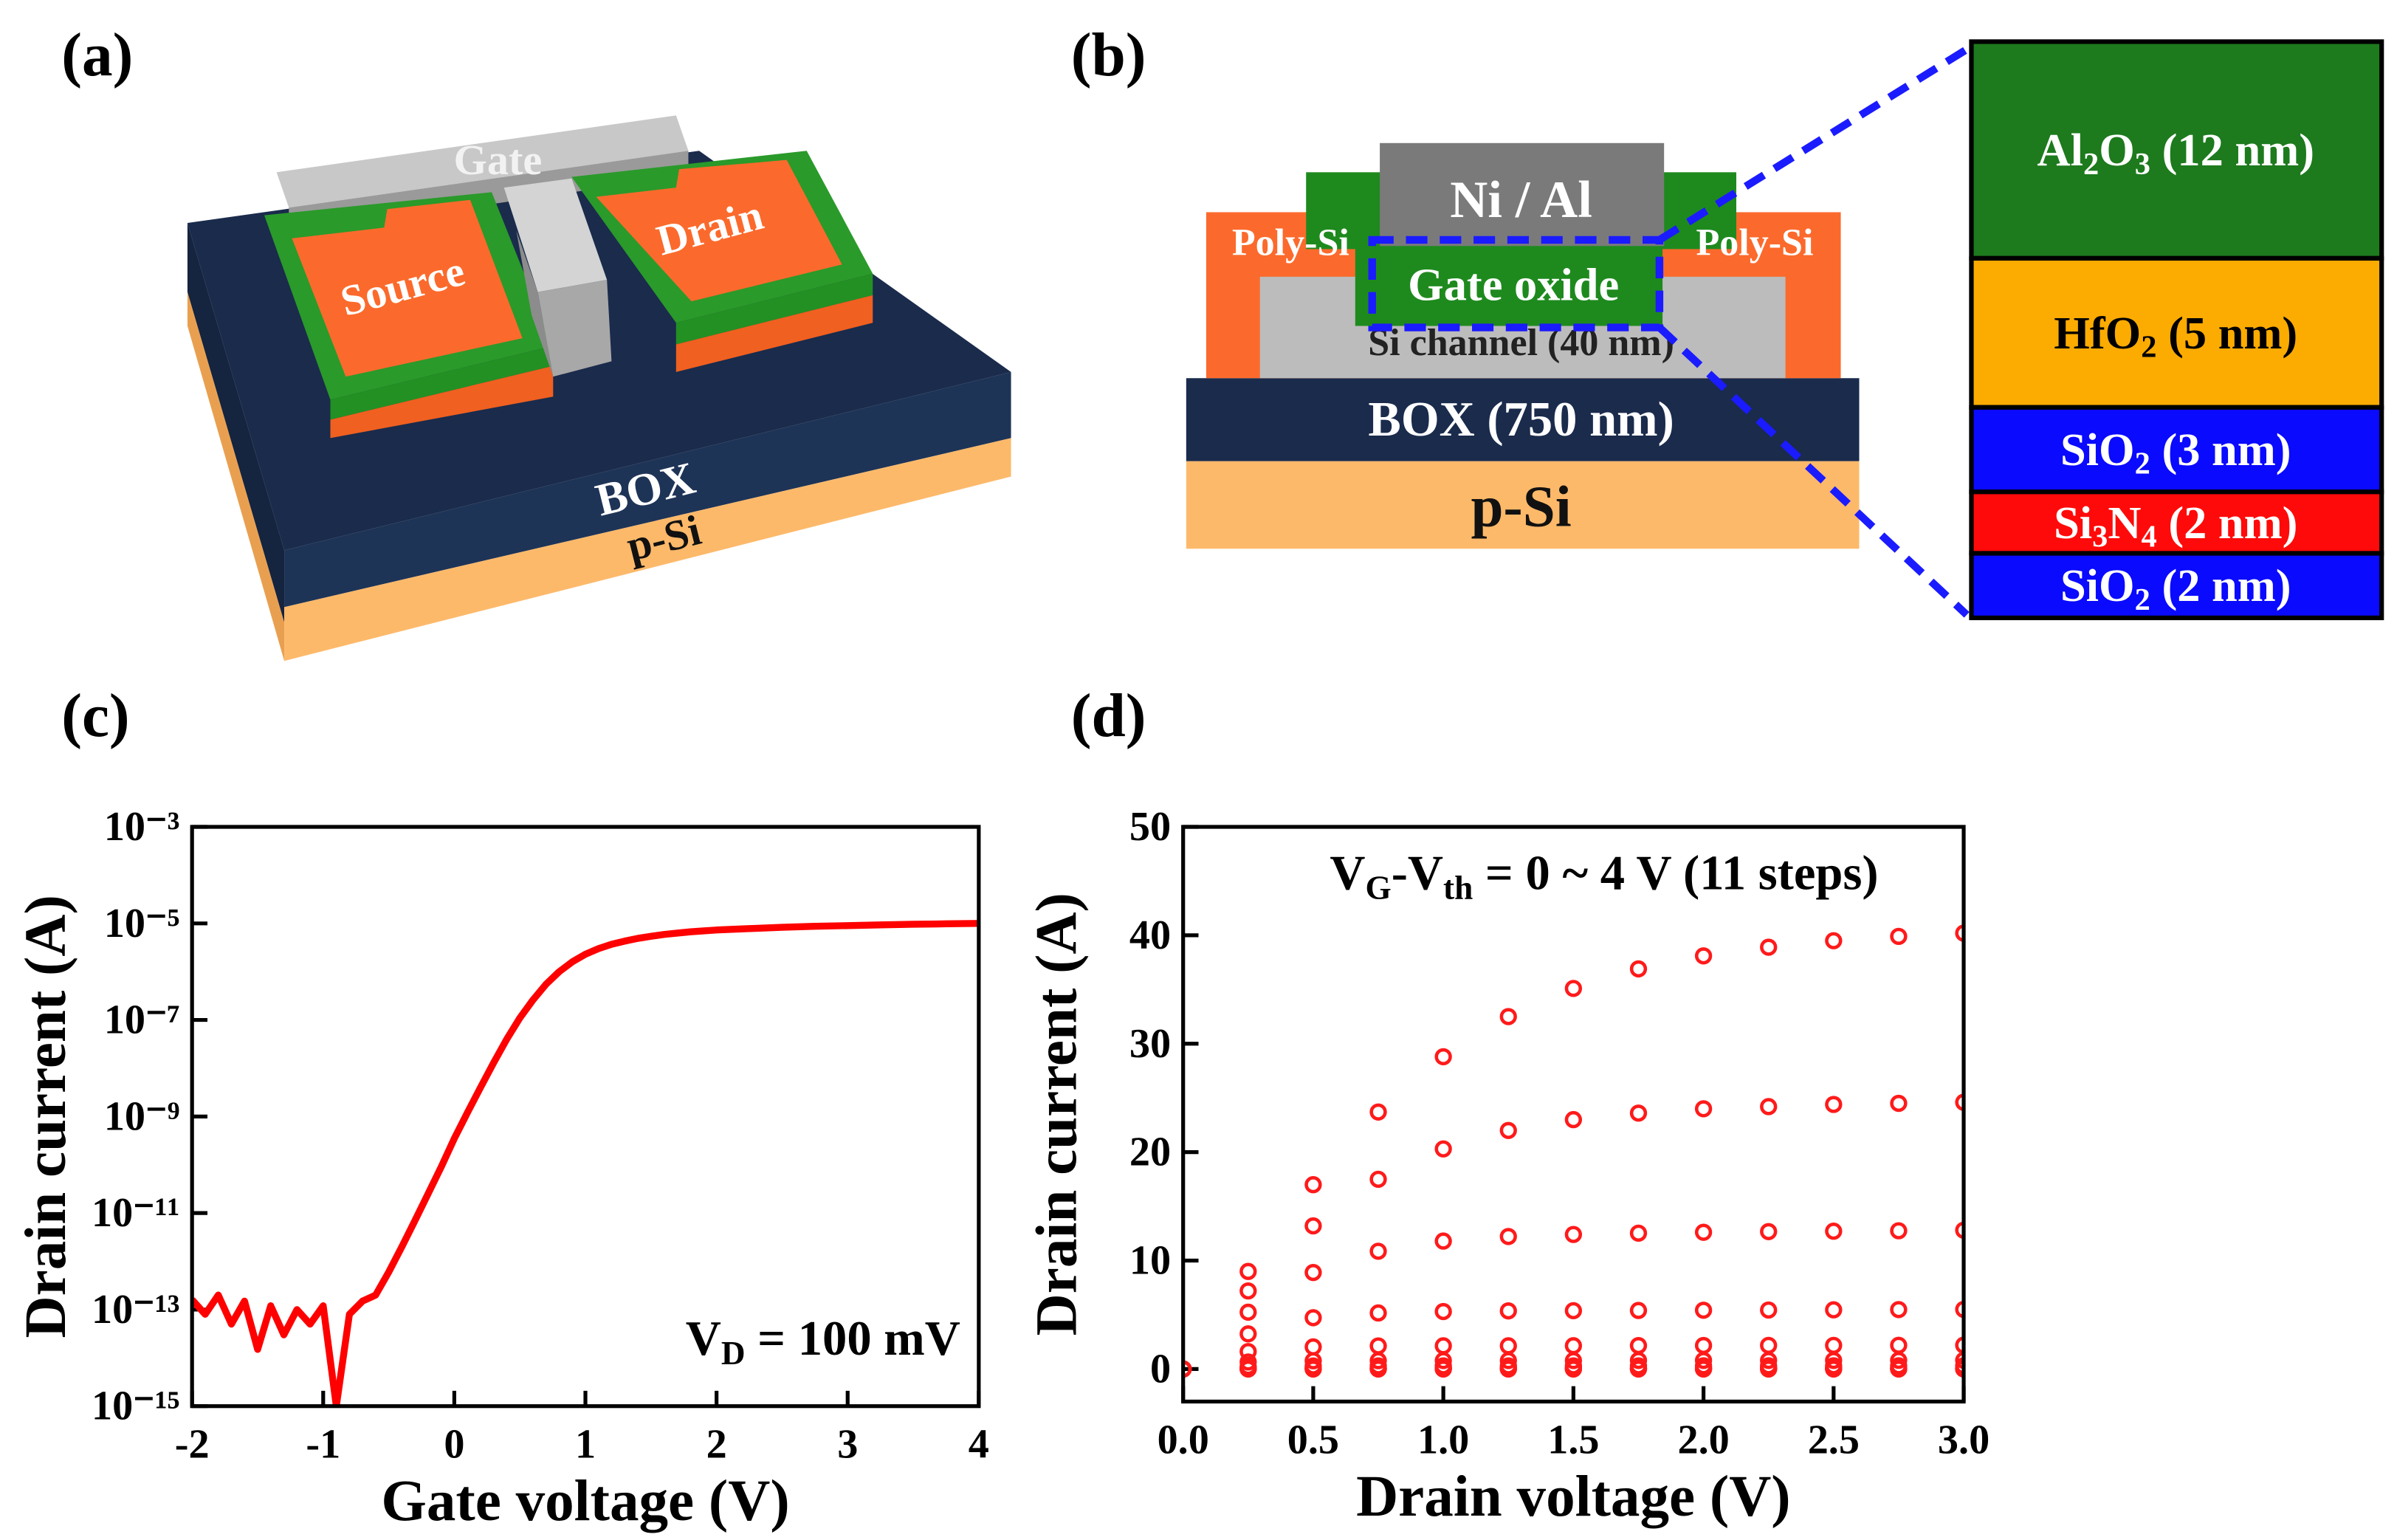 The height and width of the screenshot is (1540, 2397). What do you see at coordinates (454, 1445) in the screenshot?
I see `x-tick-label: 0` at bounding box center [454, 1445].